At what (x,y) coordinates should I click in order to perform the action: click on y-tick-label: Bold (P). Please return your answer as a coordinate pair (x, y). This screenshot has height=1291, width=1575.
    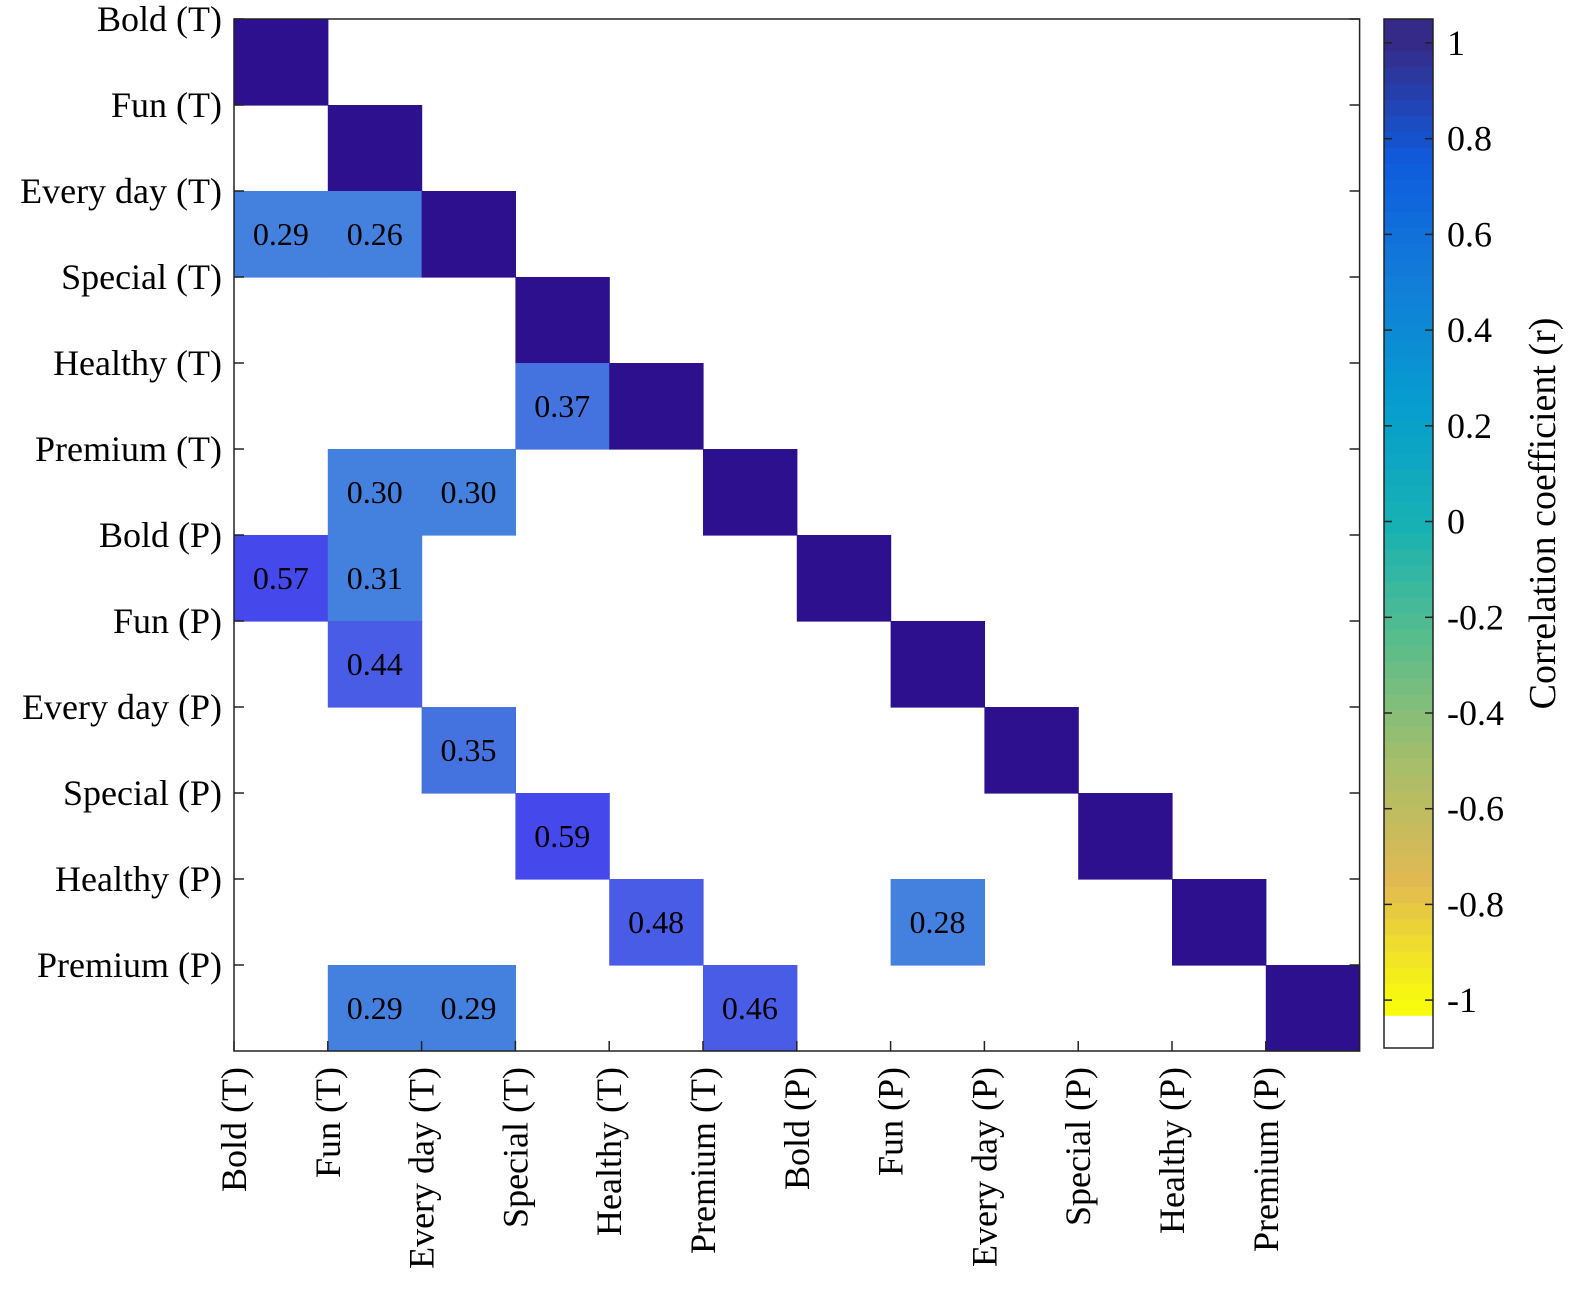
    Looking at the image, I should click on (160, 535).